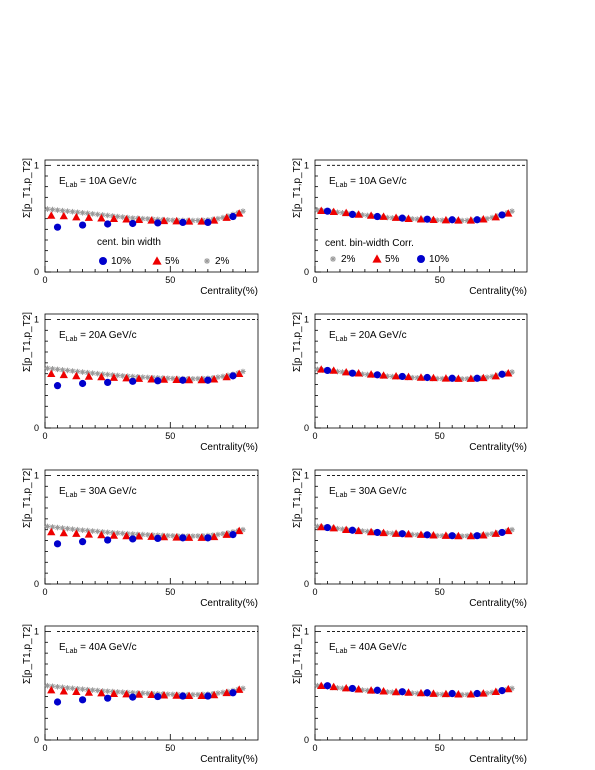  I want to click on y-tick-label: 1, so click(306, 165).